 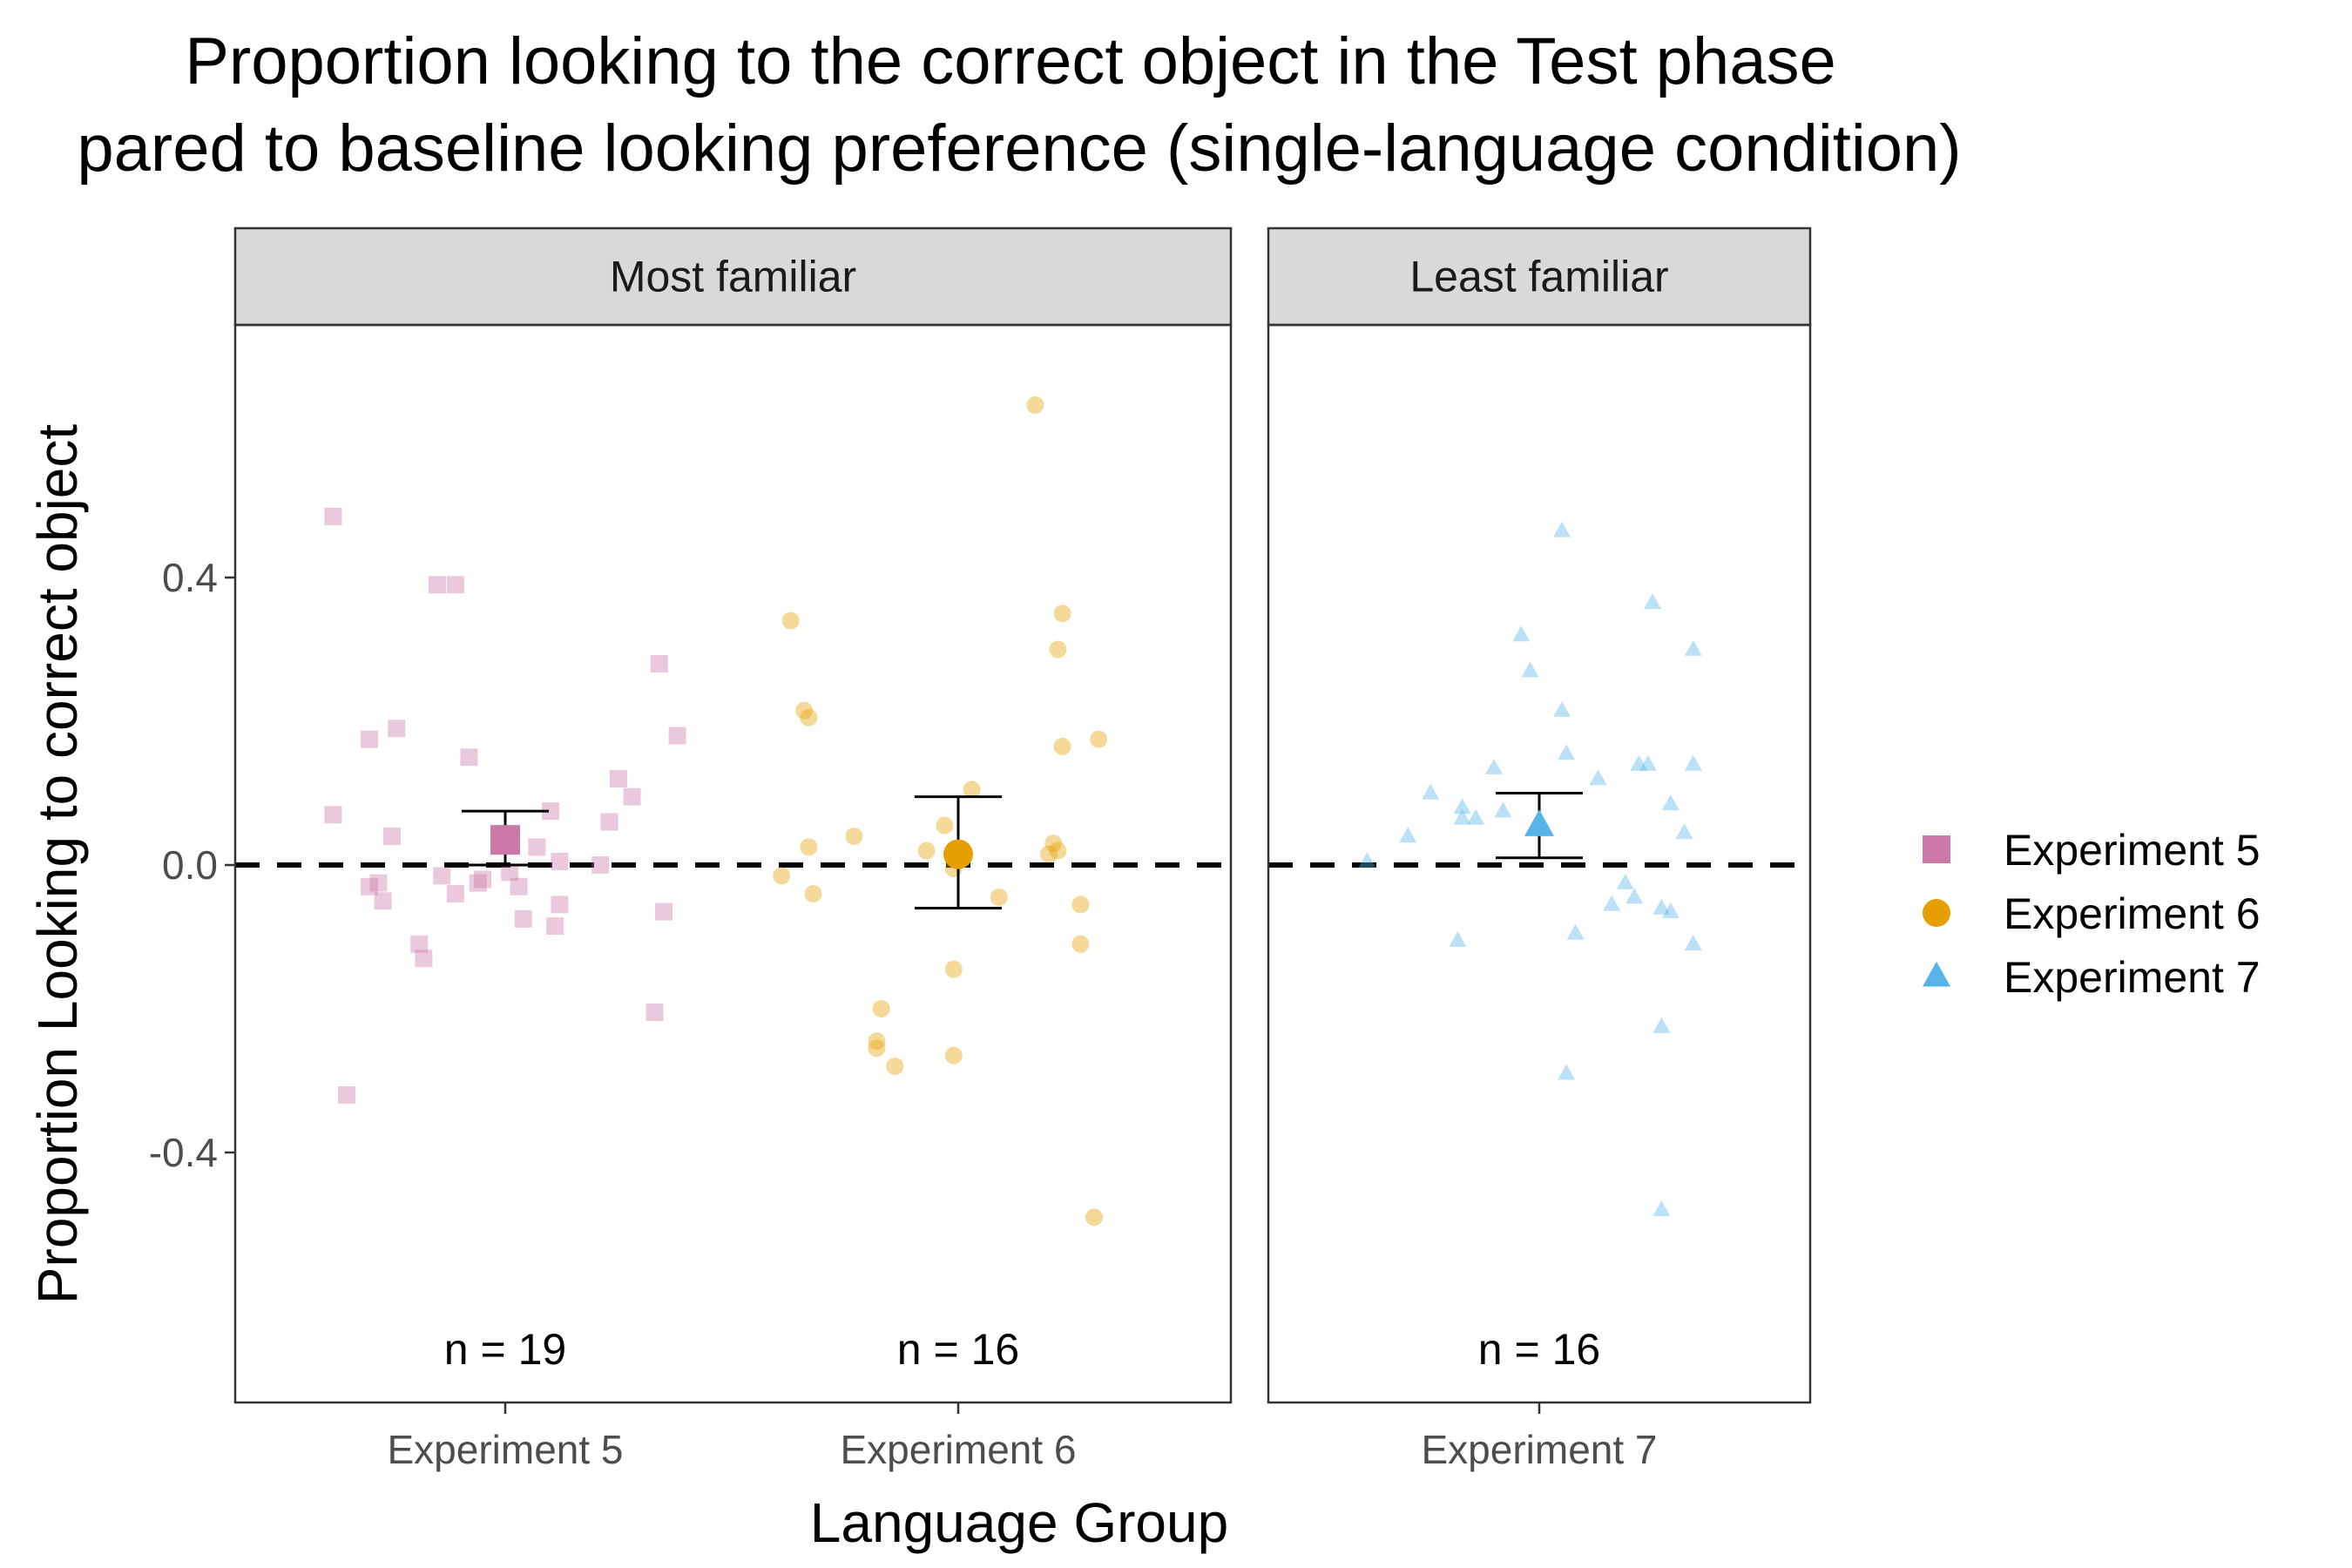 I want to click on legend-item: Experiment 7, so click(x=2092, y=977).